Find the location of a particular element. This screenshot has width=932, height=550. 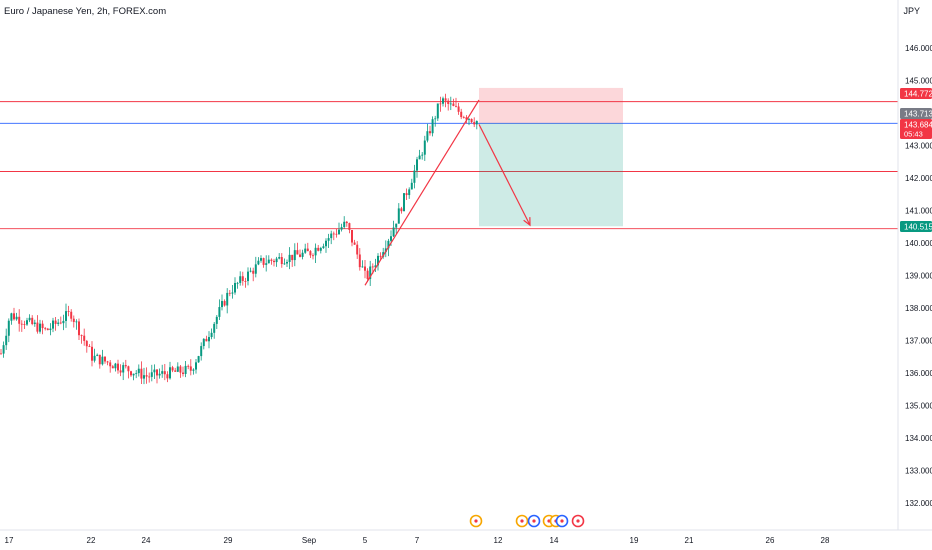

stop-loss-zone is located at coordinates (551, 105).